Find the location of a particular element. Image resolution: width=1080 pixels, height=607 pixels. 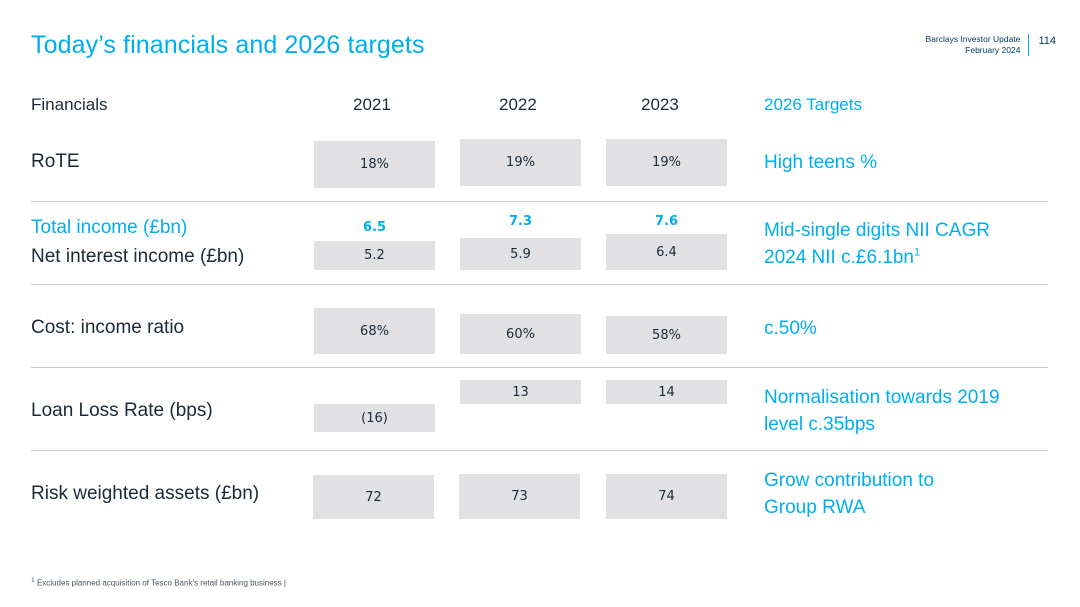

column-header-2023: 2023 is located at coordinates (660, 104).